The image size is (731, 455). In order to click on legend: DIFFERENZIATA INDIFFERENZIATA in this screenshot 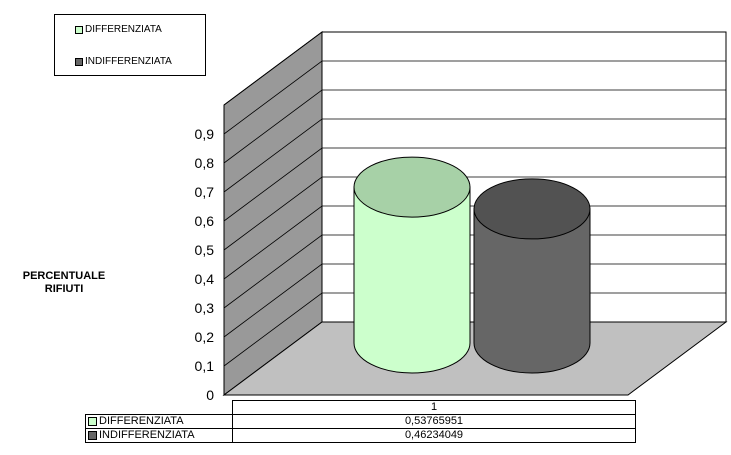, I will do `click(130, 45)`.